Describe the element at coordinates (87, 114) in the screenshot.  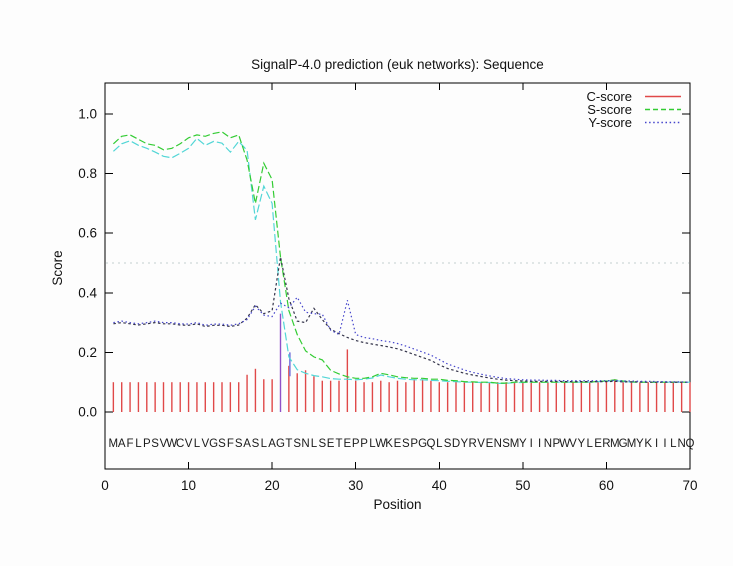
I see `svg-text: 1.0` at that location.